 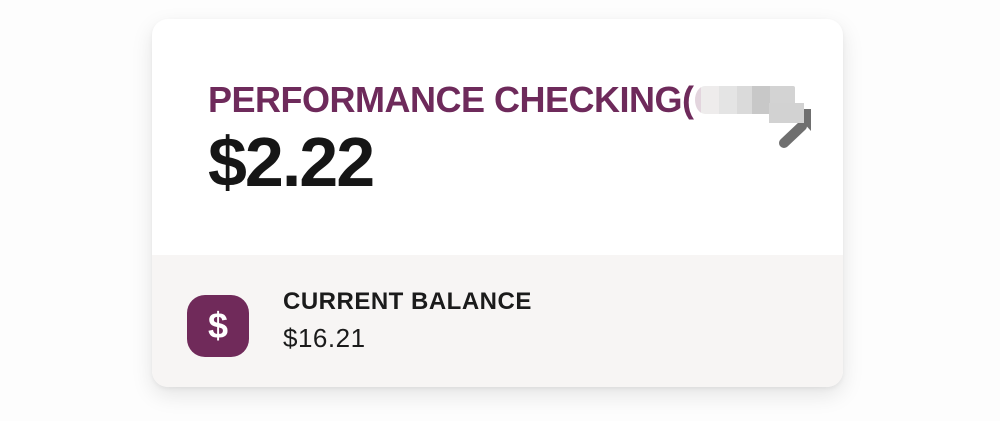 What do you see at coordinates (784, 112) in the screenshot?
I see `redaction-block` at bounding box center [784, 112].